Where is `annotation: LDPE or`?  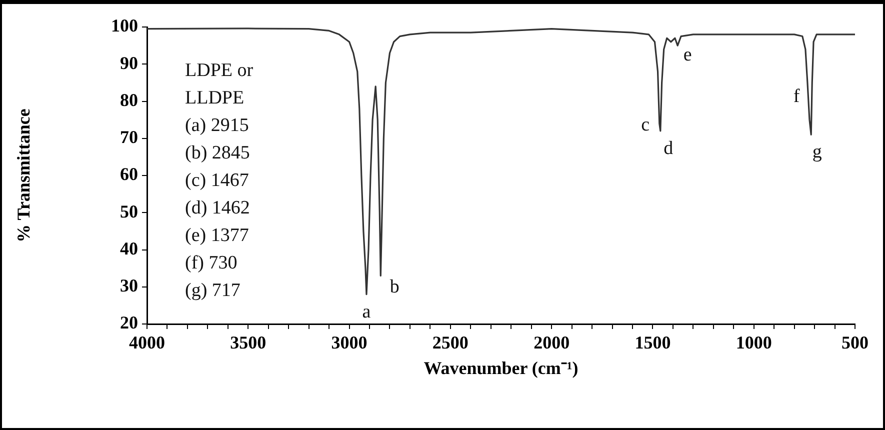 annotation: LDPE or is located at coordinates (219, 70).